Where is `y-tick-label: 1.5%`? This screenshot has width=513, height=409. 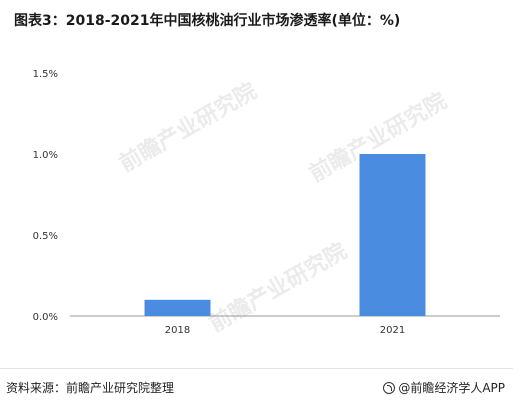 y-tick-label: 1.5% is located at coordinates (45, 74).